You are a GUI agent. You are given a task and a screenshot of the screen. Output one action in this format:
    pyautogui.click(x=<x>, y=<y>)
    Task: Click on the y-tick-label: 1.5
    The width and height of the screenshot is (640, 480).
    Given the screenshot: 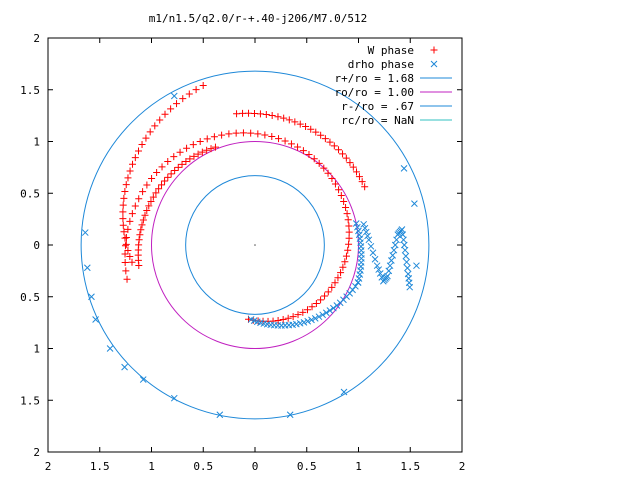 What is the action you would take?
    pyautogui.click(x=30, y=90)
    